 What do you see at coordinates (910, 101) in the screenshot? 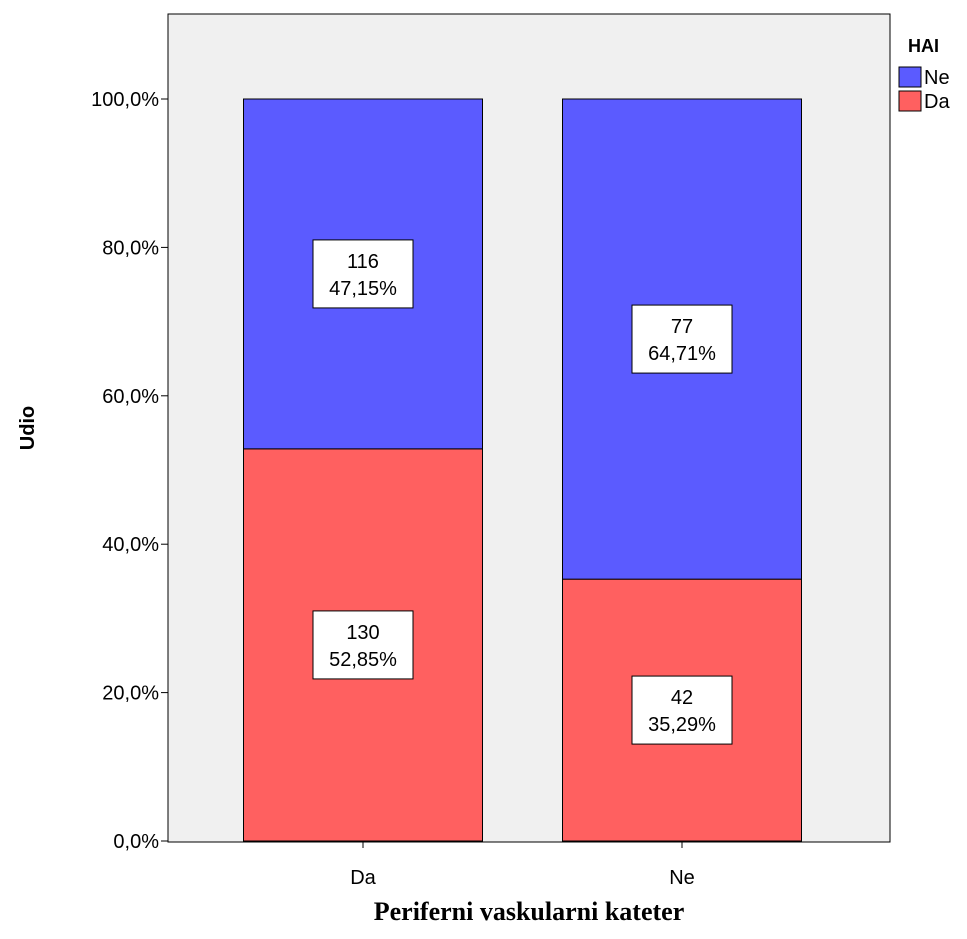
I see `legend-swatch-da` at bounding box center [910, 101].